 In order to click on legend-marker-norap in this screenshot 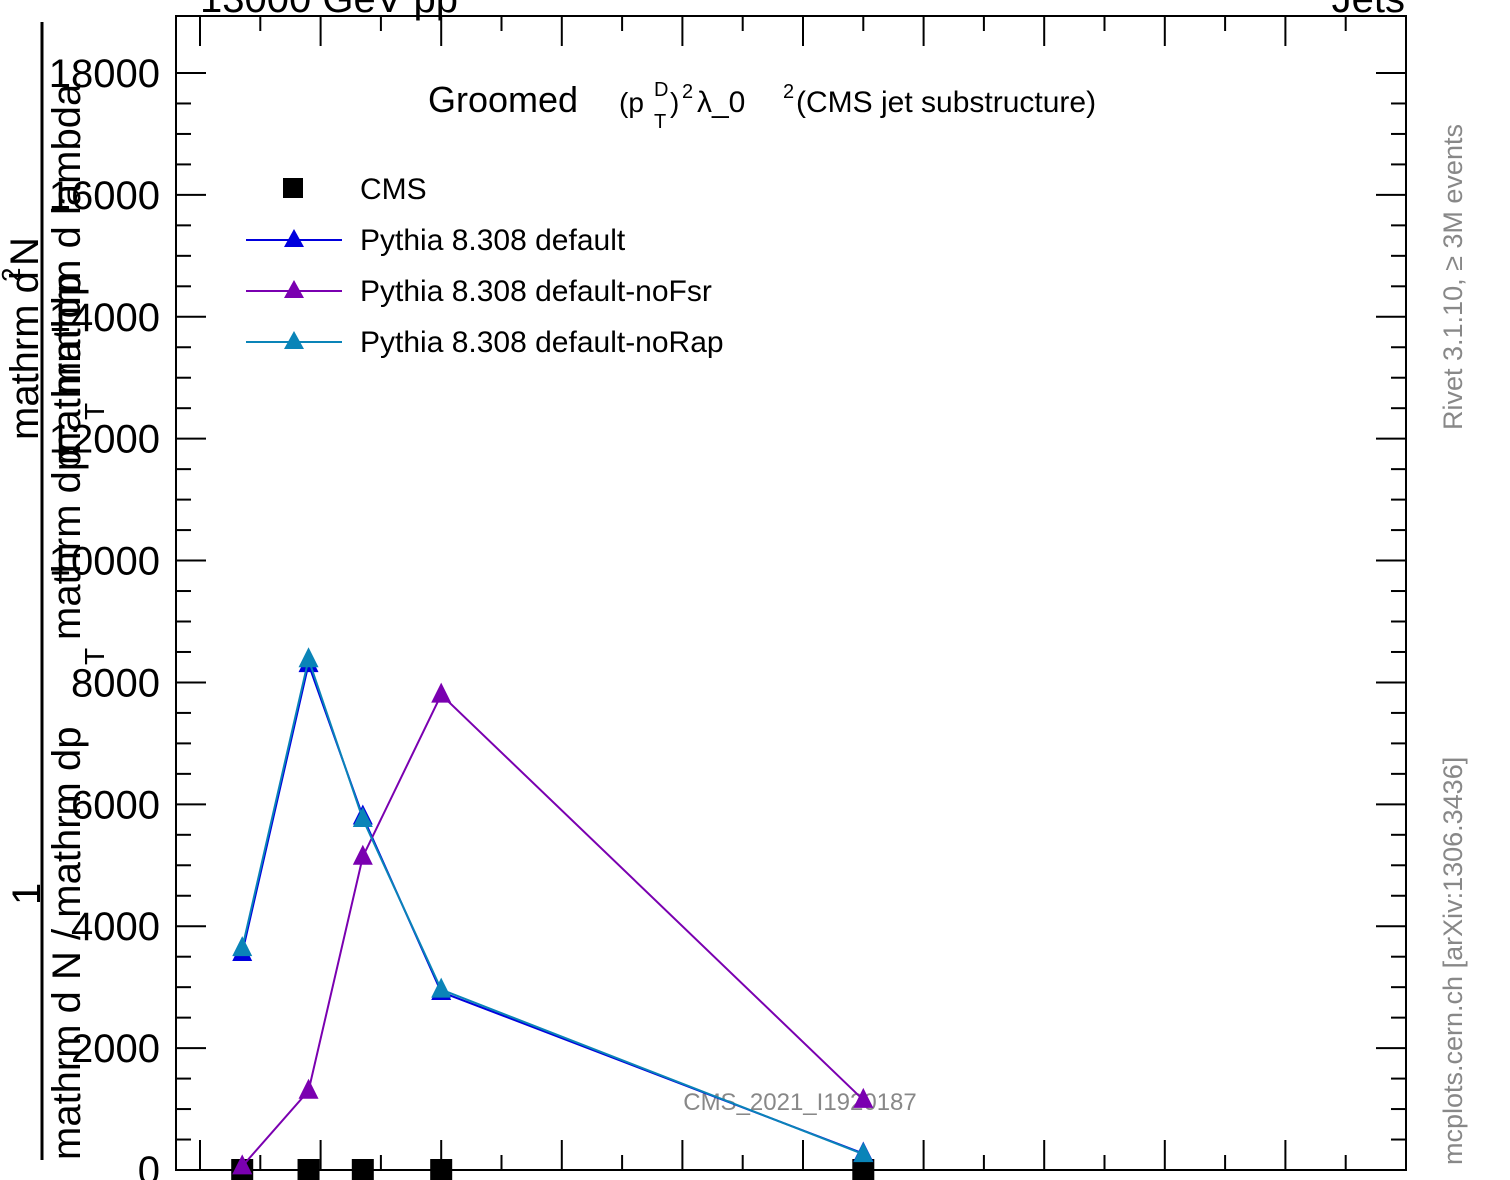, I will do `click(294, 340)`.